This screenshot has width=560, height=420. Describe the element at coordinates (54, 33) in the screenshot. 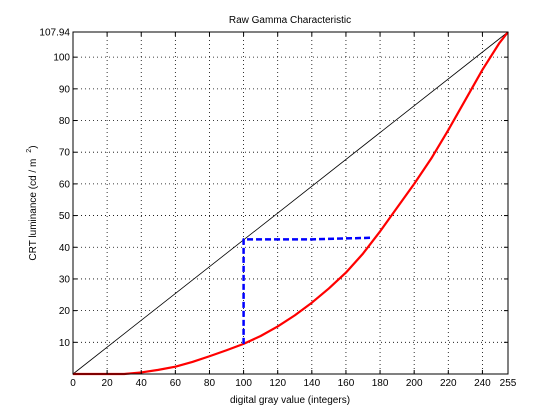

I see `y-tick-label: 107.94` at that location.